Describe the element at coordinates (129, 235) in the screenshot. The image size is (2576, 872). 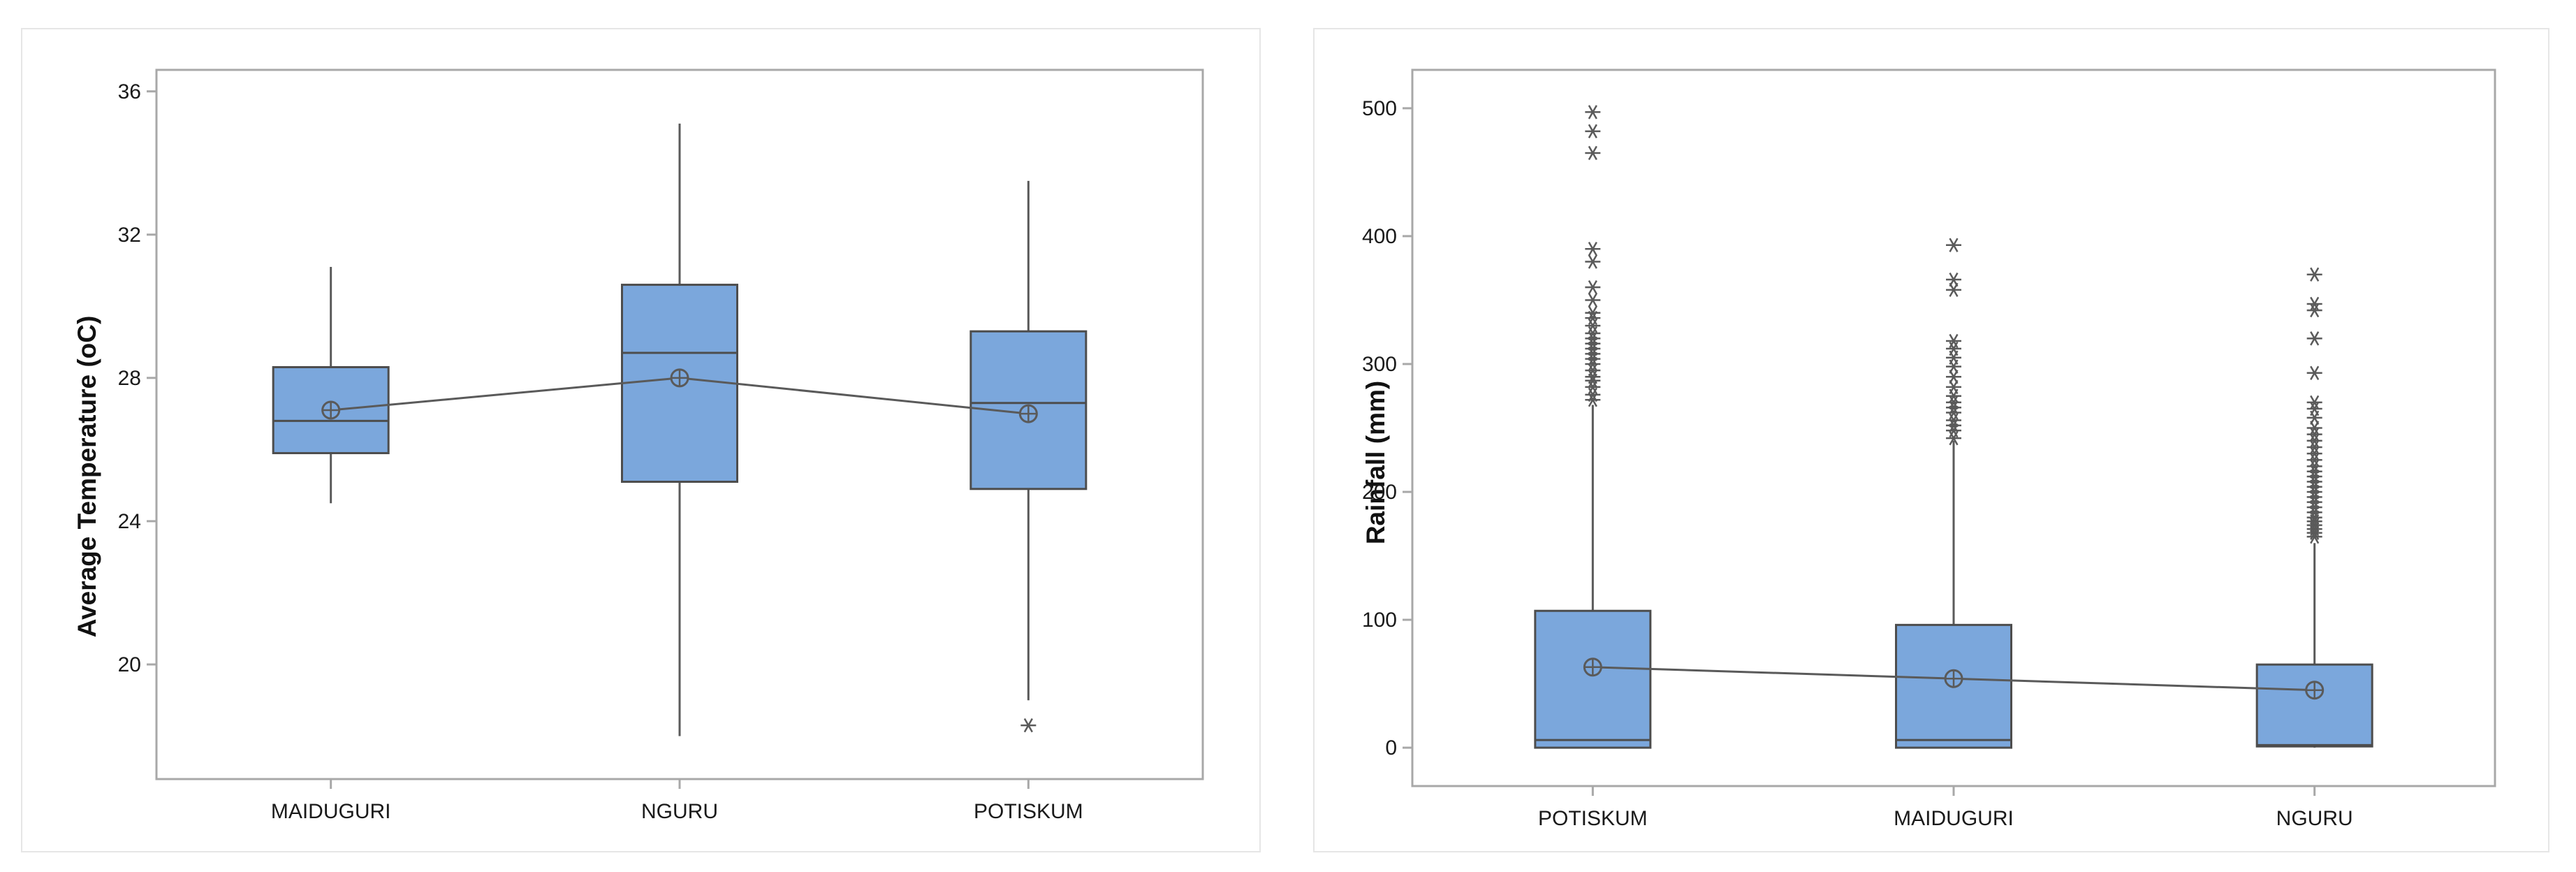
I see `y-tick-label: 32` at that location.